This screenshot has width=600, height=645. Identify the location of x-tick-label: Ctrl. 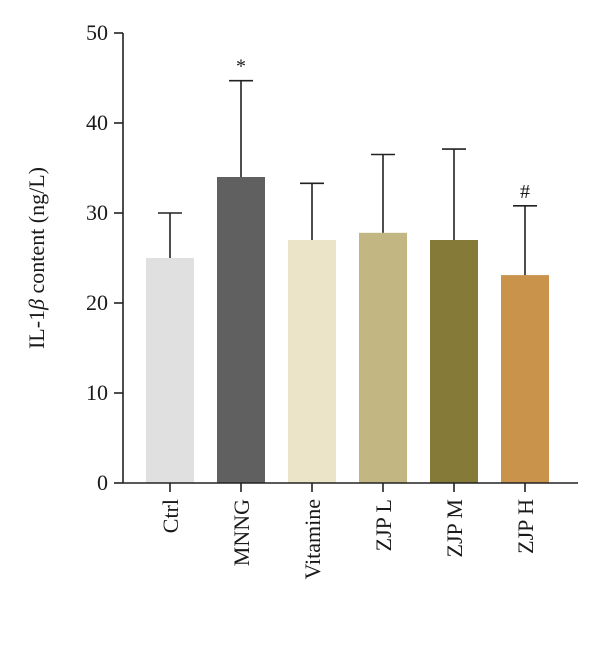
(170, 516).